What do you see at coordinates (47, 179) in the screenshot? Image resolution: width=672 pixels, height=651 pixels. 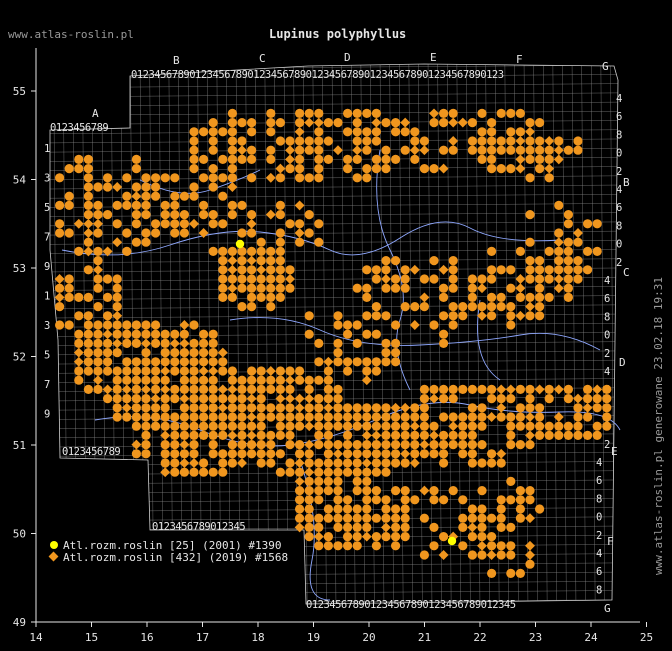 I see `grid-digit-col: 3` at bounding box center [47, 179].